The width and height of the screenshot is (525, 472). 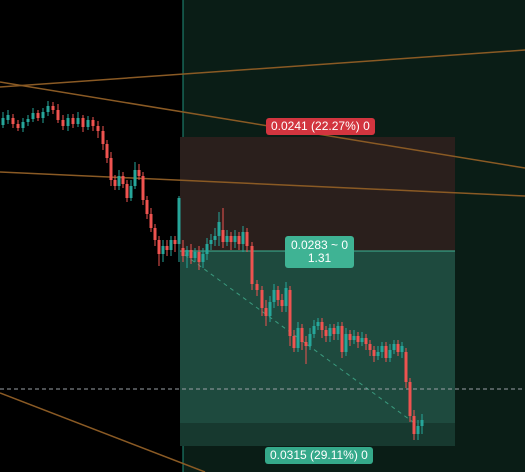 I want to click on take-profit-label: 0.0315 (29.11%) 0, so click(x=319, y=455).